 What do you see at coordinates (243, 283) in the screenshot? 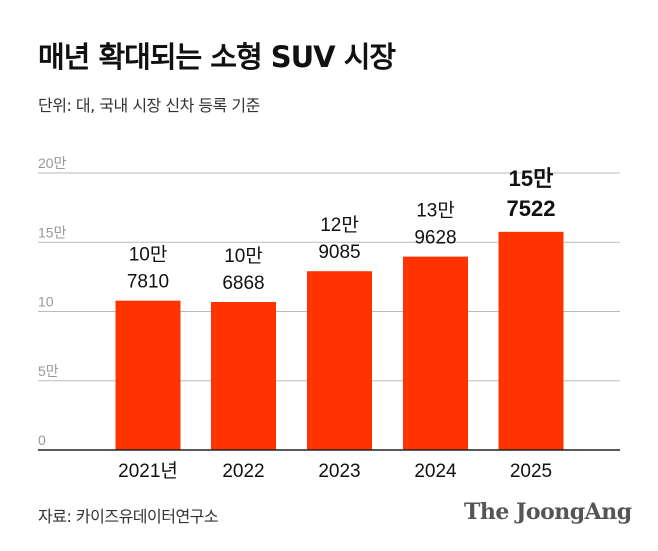
I see `data-label: 6868` at bounding box center [243, 283].